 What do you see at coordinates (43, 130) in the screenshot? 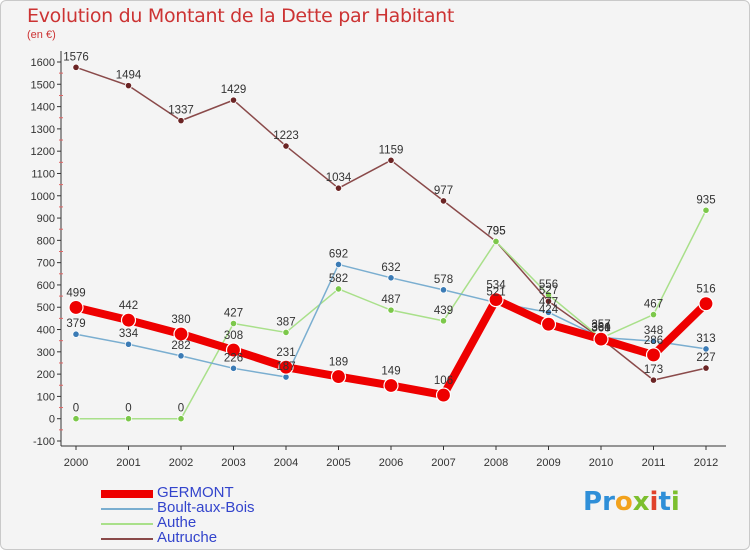
I see `y-tick-label: 1300` at bounding box center [43, 130].